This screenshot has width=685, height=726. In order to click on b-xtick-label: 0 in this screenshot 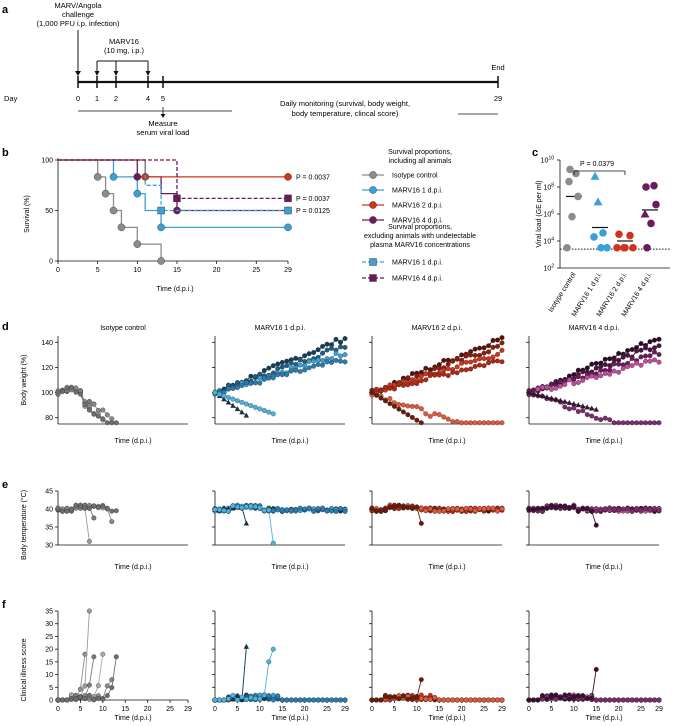, I will do `click(58, 270)`.